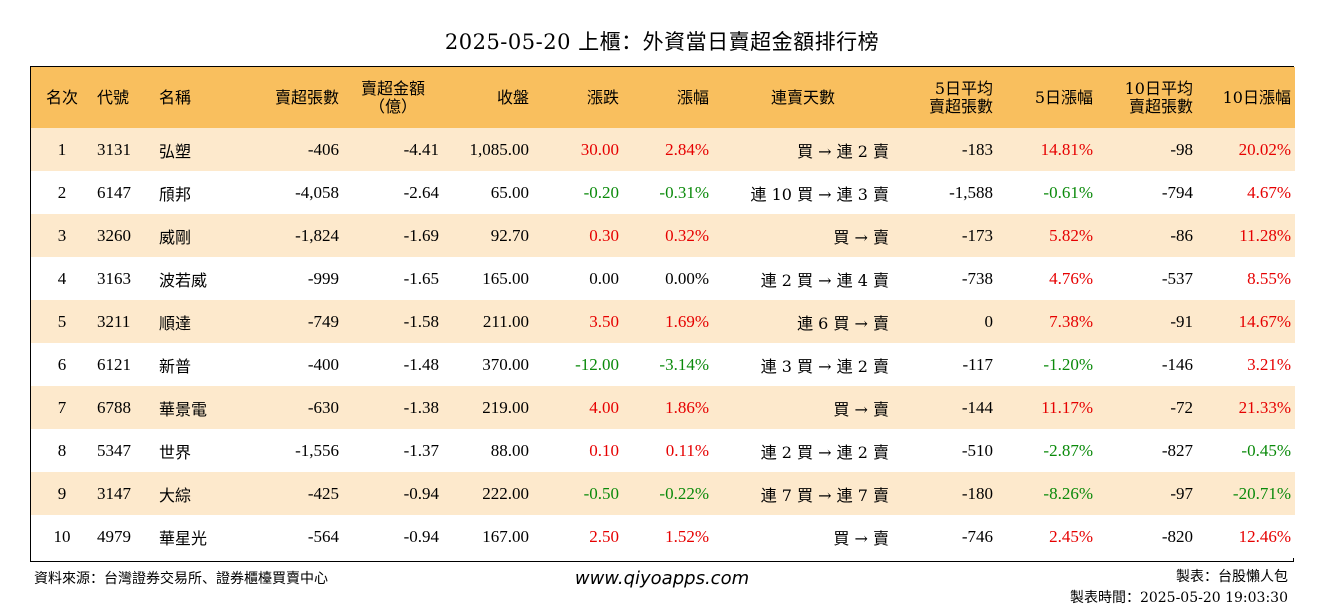 This screenshot has height=612, width=1324. I want to click on header-avg10: 10日平均 賣超張數, so click(1147, 97).